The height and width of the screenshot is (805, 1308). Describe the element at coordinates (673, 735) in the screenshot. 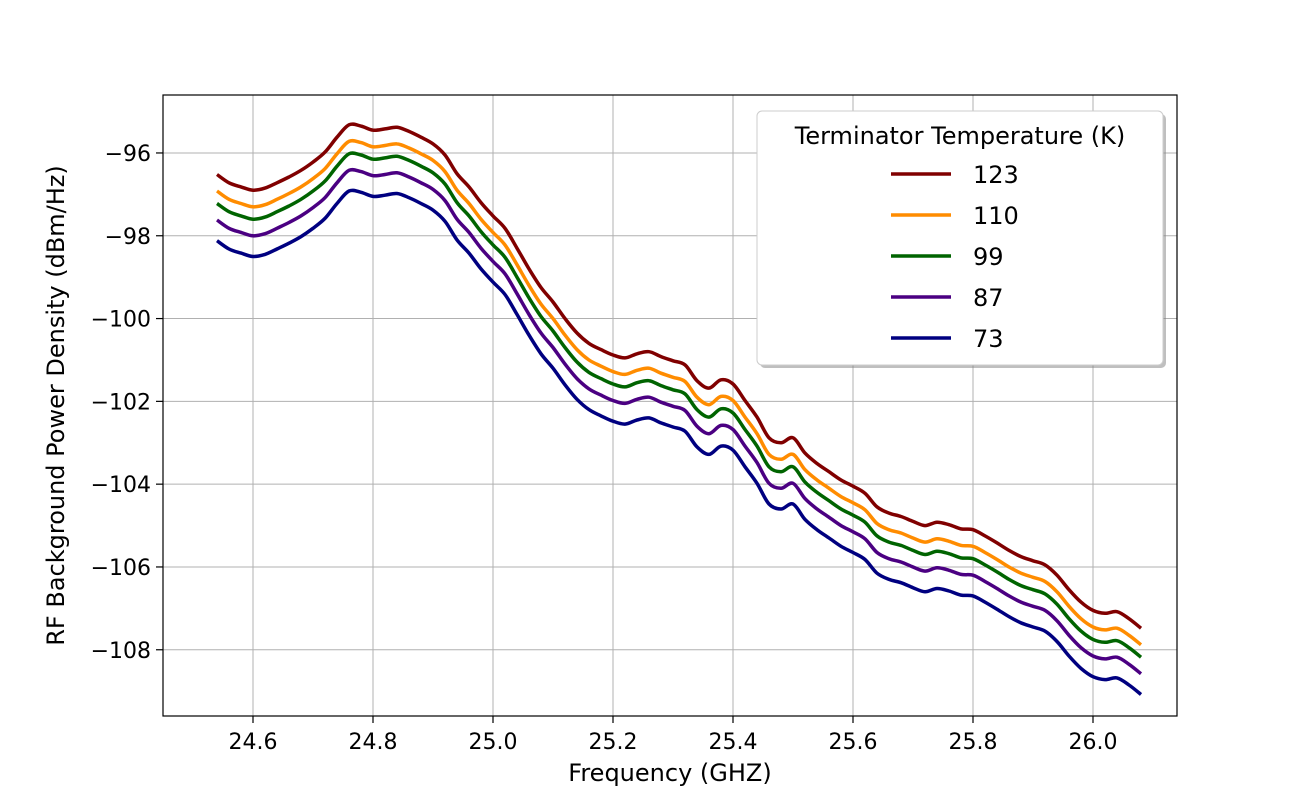

I see `x-axis-ticks: 24.6 24.8 25.0 25.2 25.4 25.6 25.8 26.0` at that location.